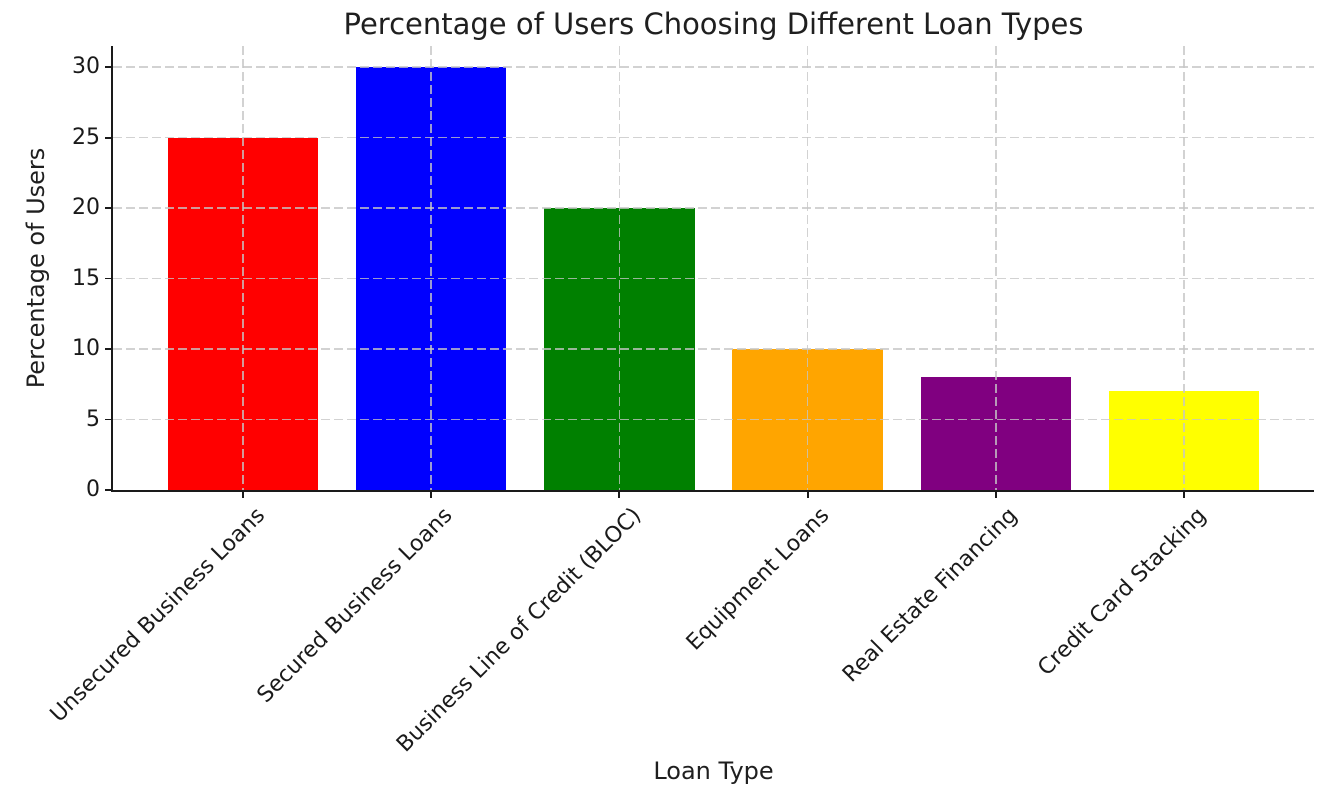 The height and width of the screenshot is (800, 1326). I want to click on y-tick-label: 0, so click(93, 489).